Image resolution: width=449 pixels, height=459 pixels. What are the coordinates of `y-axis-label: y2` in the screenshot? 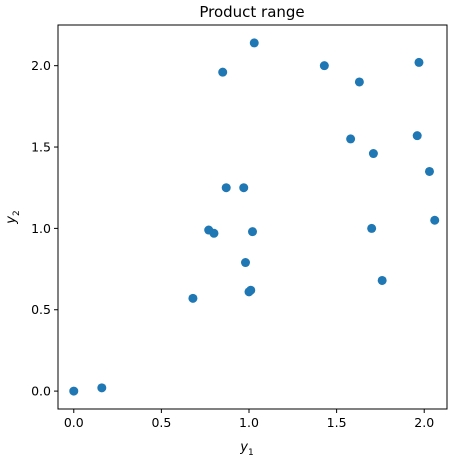 It's located at (13, 217).